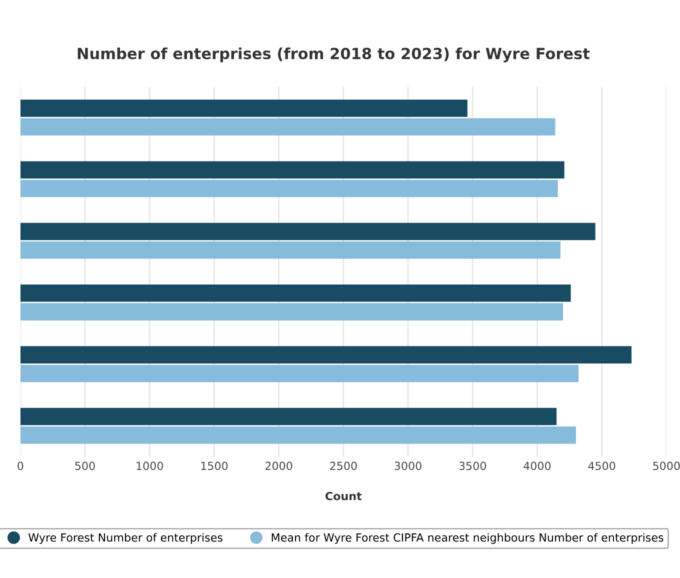 This screenshot has height=578, width=680. What do you see at coordinates (125, 538) in the screenshot?
I see `legend-label: Wyre Forest Number of enterprises` at bounding box center [125, 538].